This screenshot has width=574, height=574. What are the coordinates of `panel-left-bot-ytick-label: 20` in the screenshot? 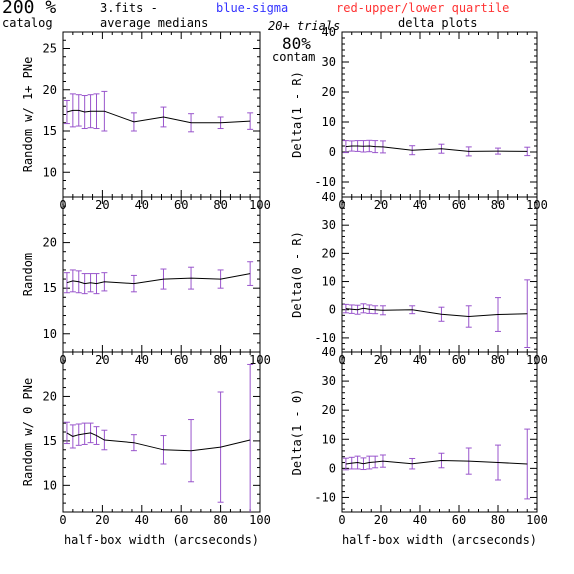 It's located at (50, 396).